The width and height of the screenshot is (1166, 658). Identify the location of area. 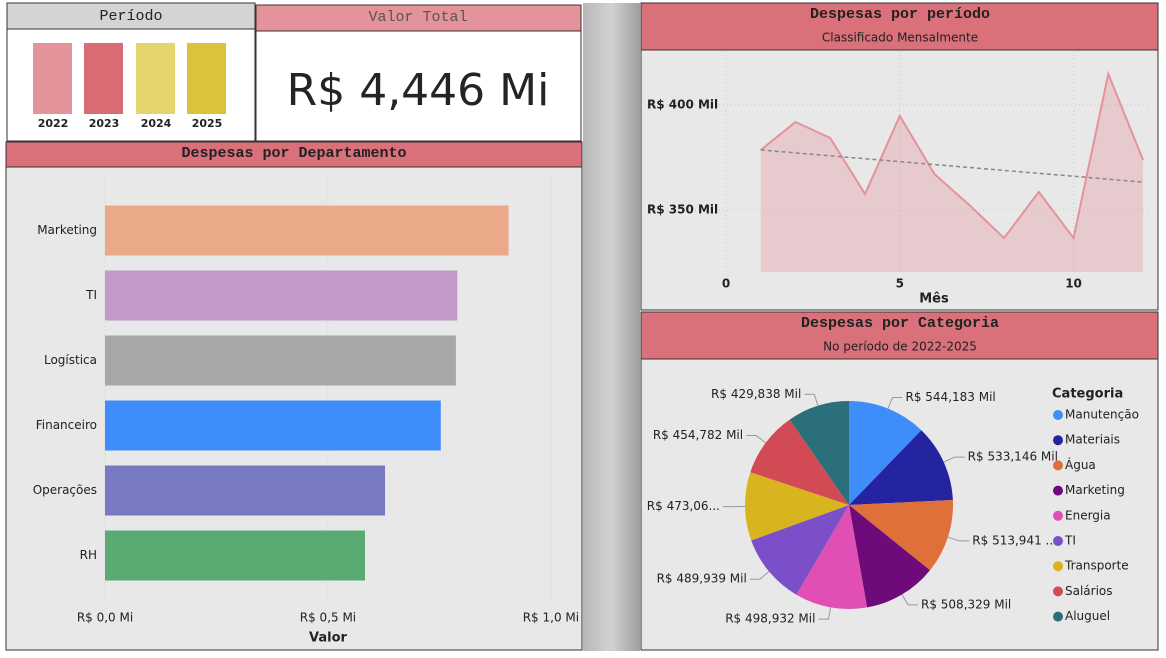
(952, 172).